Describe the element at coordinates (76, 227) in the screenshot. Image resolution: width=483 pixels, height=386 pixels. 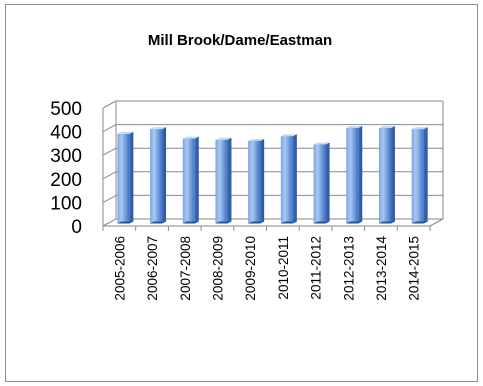
I see `y-tick-label: 0` at that location.